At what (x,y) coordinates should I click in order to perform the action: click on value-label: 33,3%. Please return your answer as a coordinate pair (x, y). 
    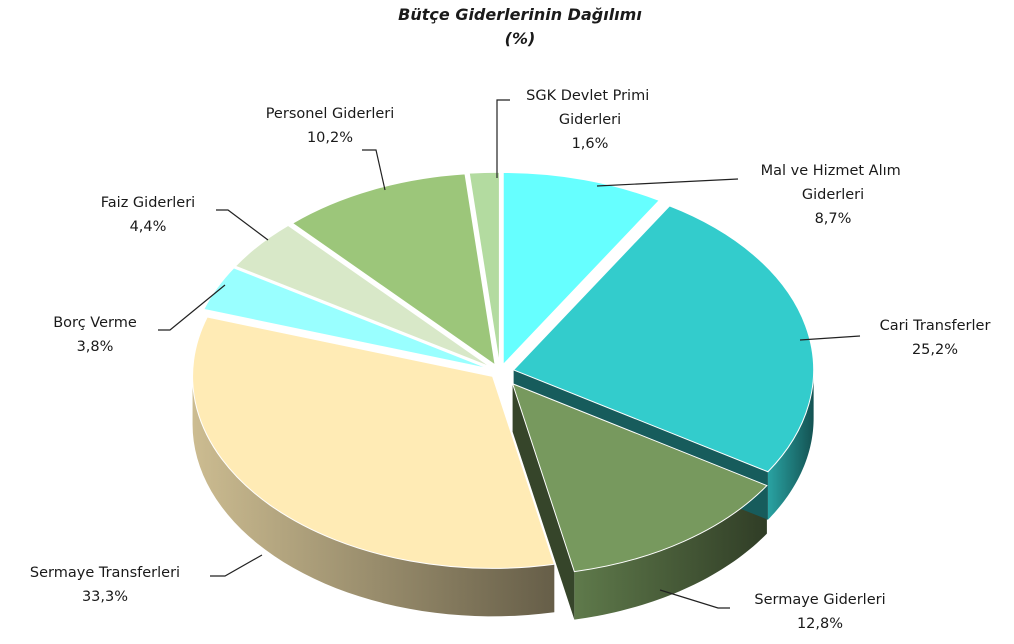
    Looking at the image, I should click on (105, 597).